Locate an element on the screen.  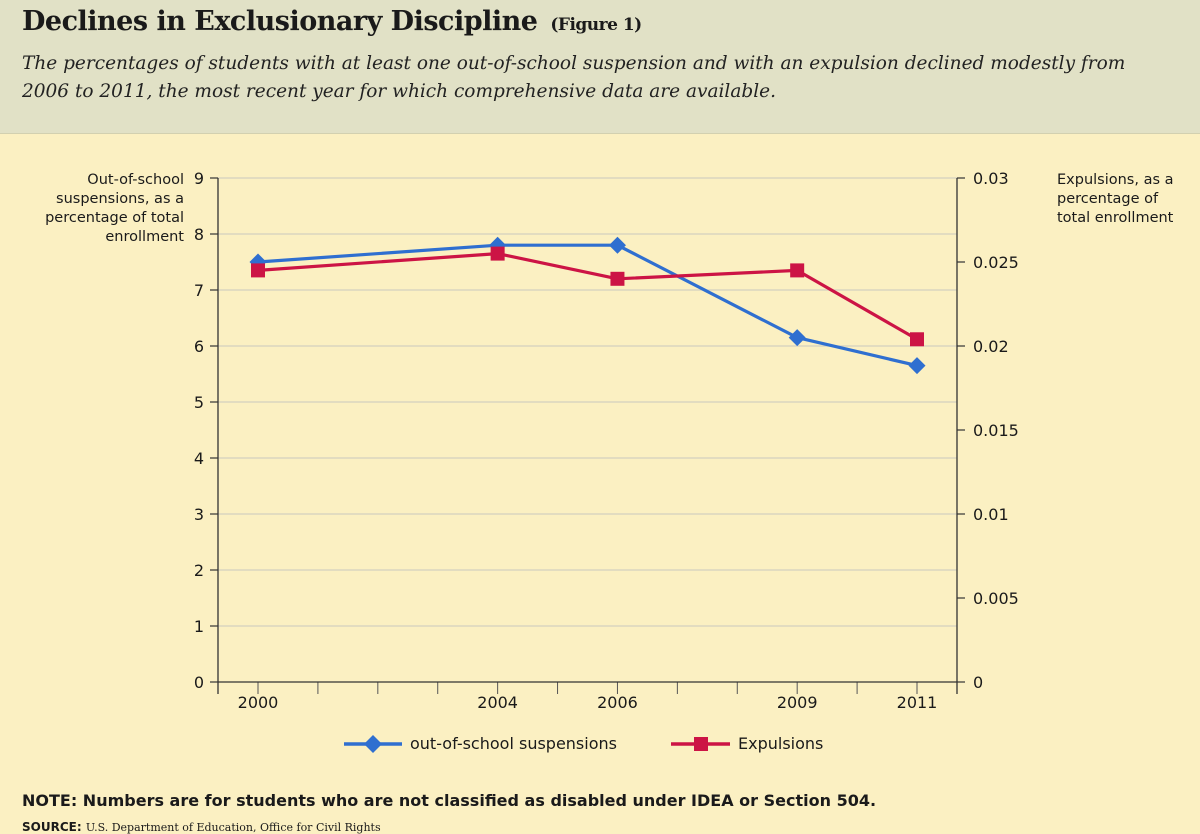
expulsions-point-2004 is located at coordinates (497, 253).